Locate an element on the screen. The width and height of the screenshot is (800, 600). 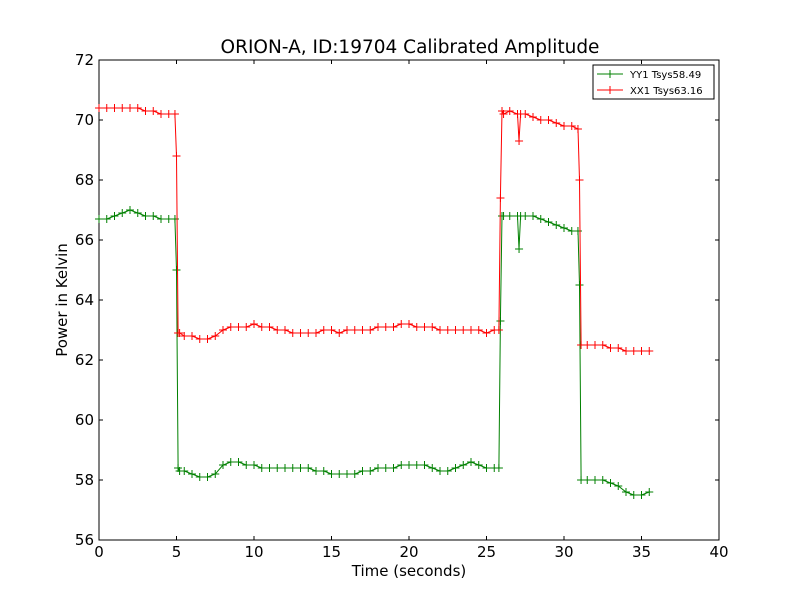
y-tick-label: 72 is located at coordinates (84, 60).